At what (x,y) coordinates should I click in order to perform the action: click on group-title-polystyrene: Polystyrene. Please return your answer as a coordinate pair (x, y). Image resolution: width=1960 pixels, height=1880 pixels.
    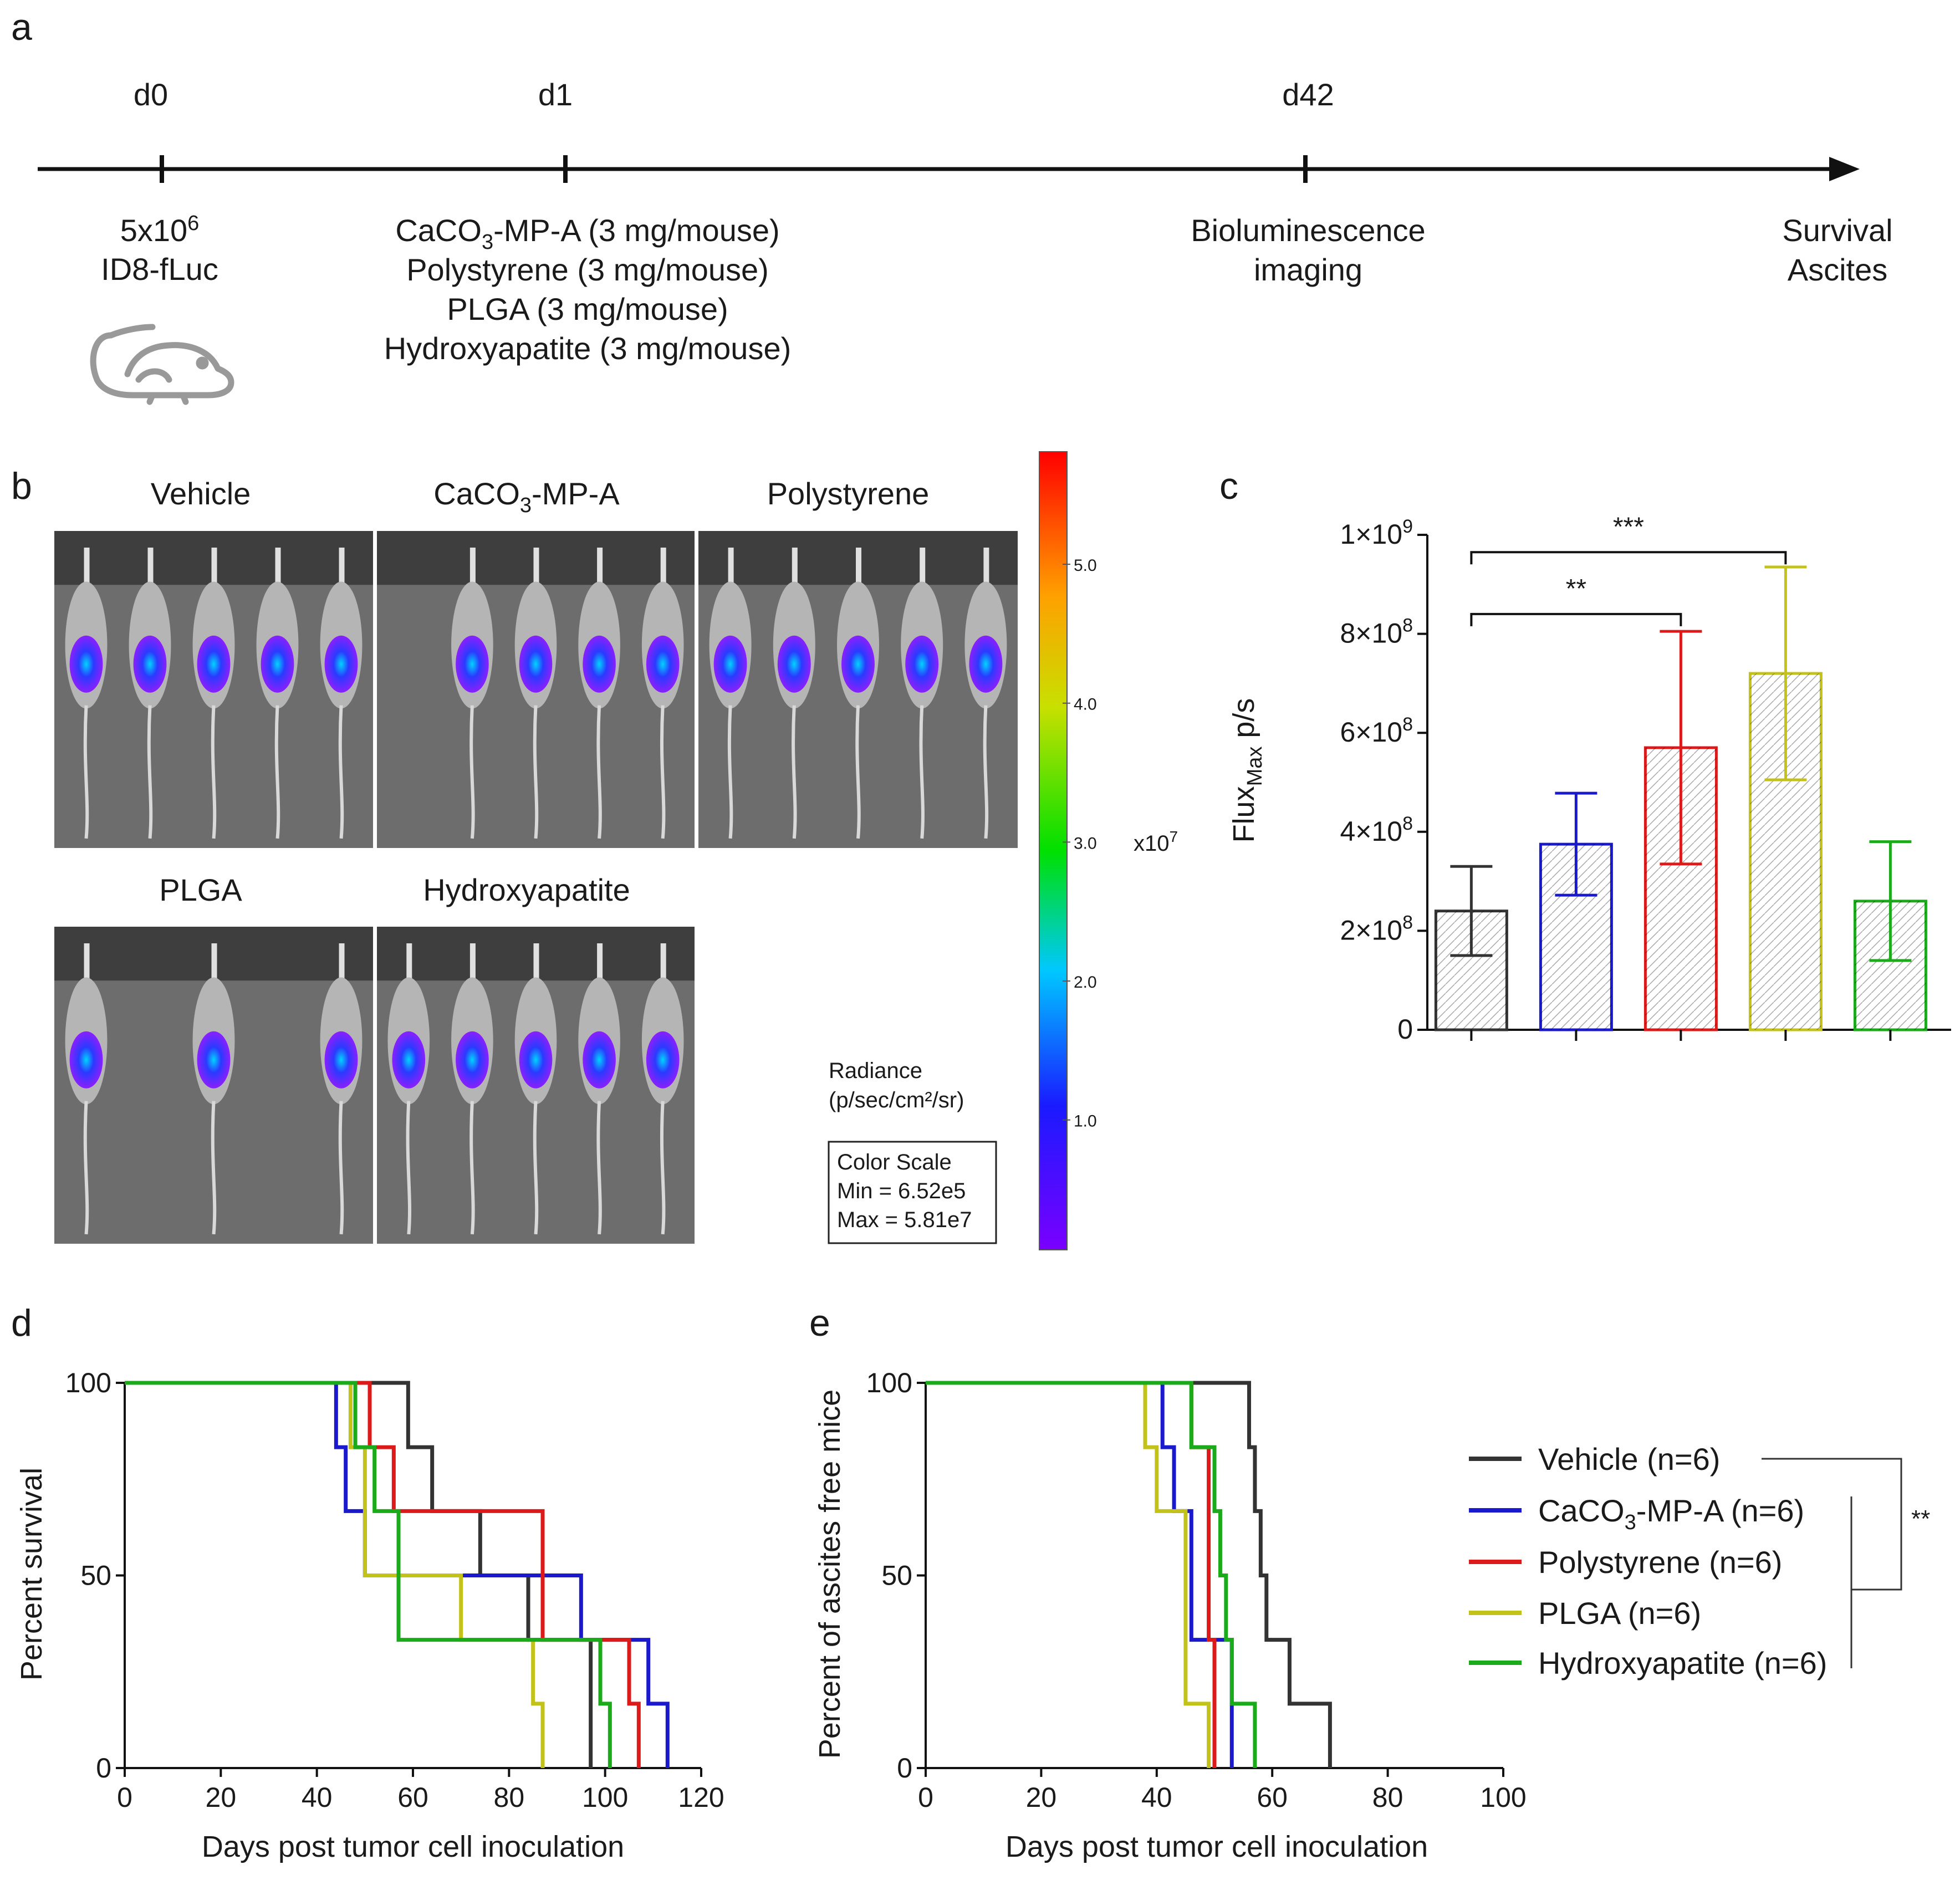
    Looking at the image, I should click on (849, 493).